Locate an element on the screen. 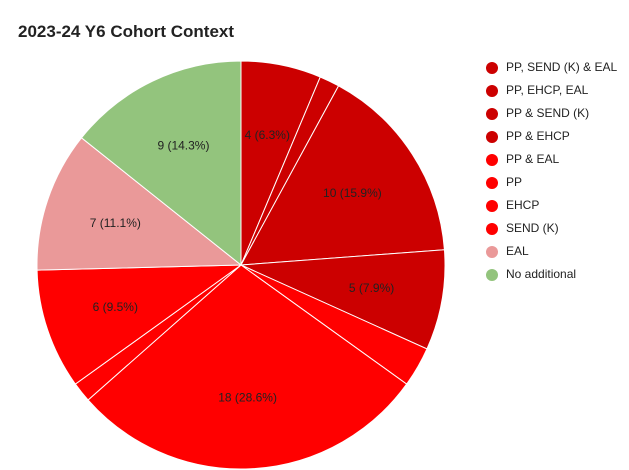 The image size is (629, 470). legend-label: PP, EHCP, EAL is located at coordinates (547, 90).